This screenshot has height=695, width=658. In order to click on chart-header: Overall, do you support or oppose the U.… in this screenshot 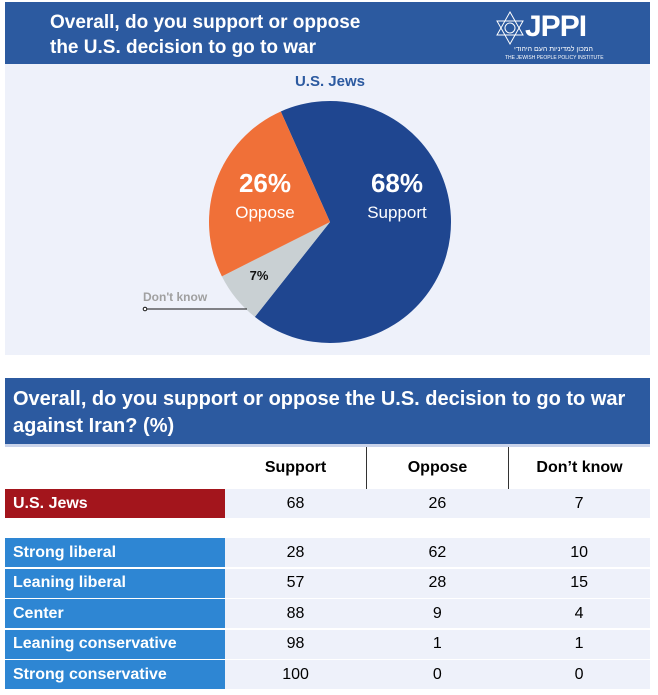, I will do `click(327, 42)`.